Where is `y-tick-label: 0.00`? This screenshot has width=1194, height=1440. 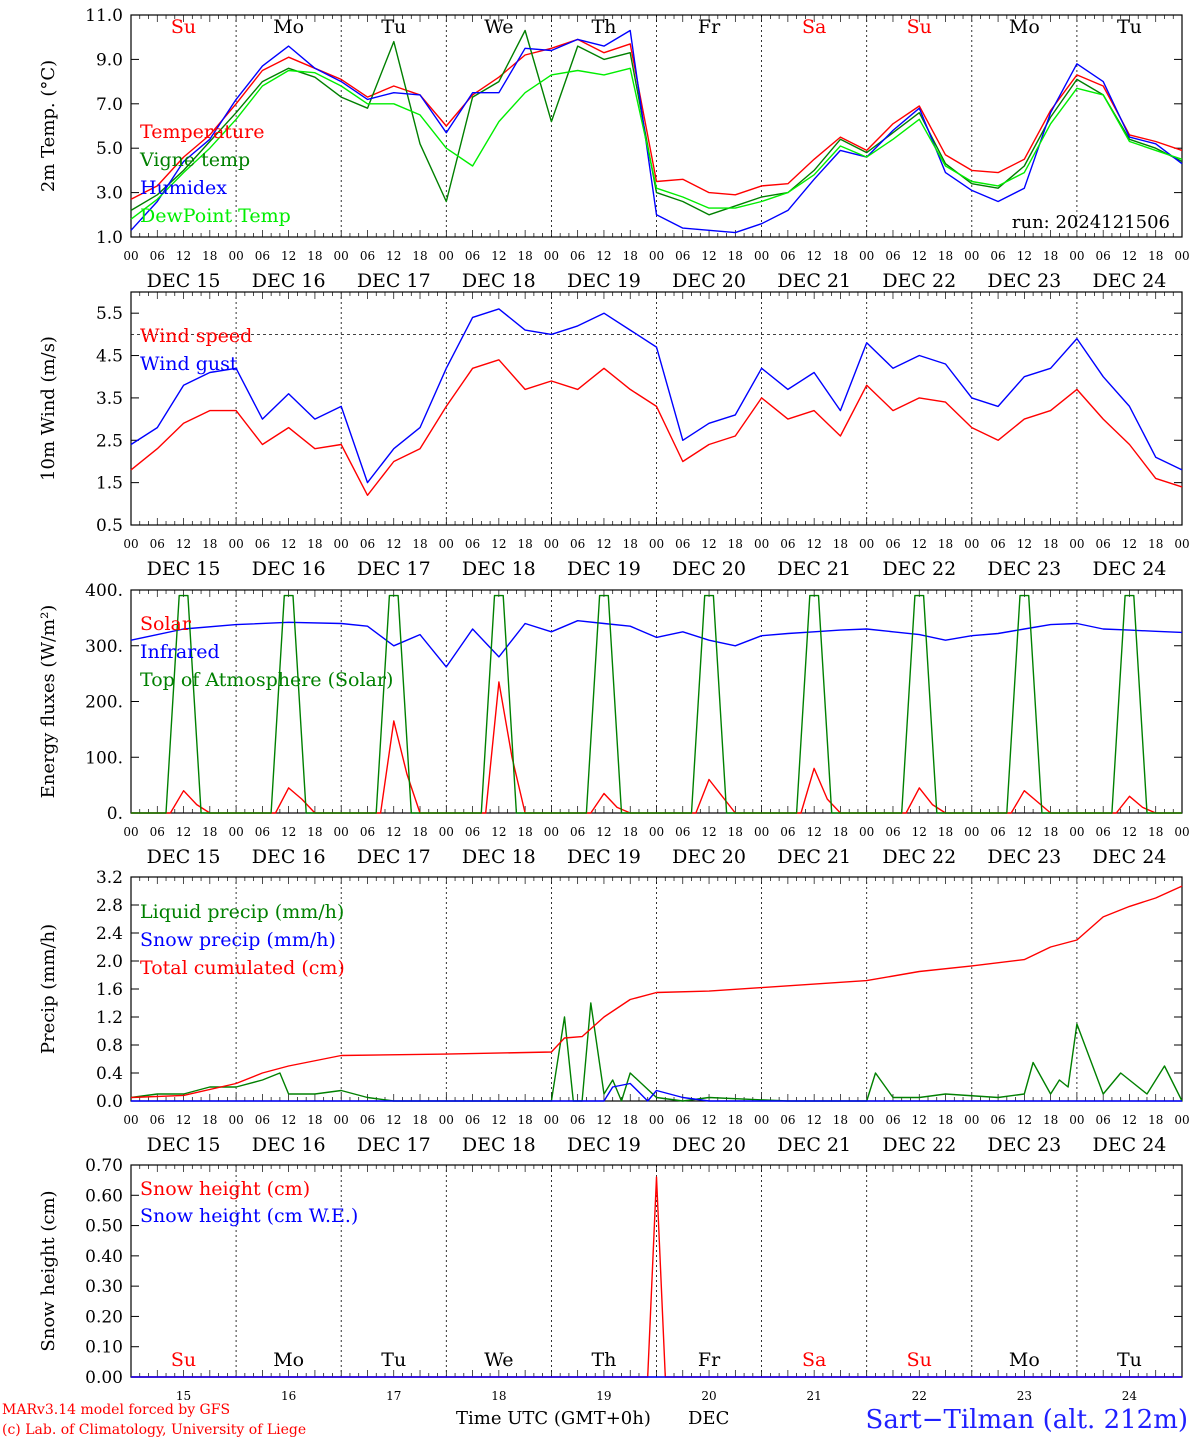
y-tick-label: 0.00 is located at coordinates (104, 1378).